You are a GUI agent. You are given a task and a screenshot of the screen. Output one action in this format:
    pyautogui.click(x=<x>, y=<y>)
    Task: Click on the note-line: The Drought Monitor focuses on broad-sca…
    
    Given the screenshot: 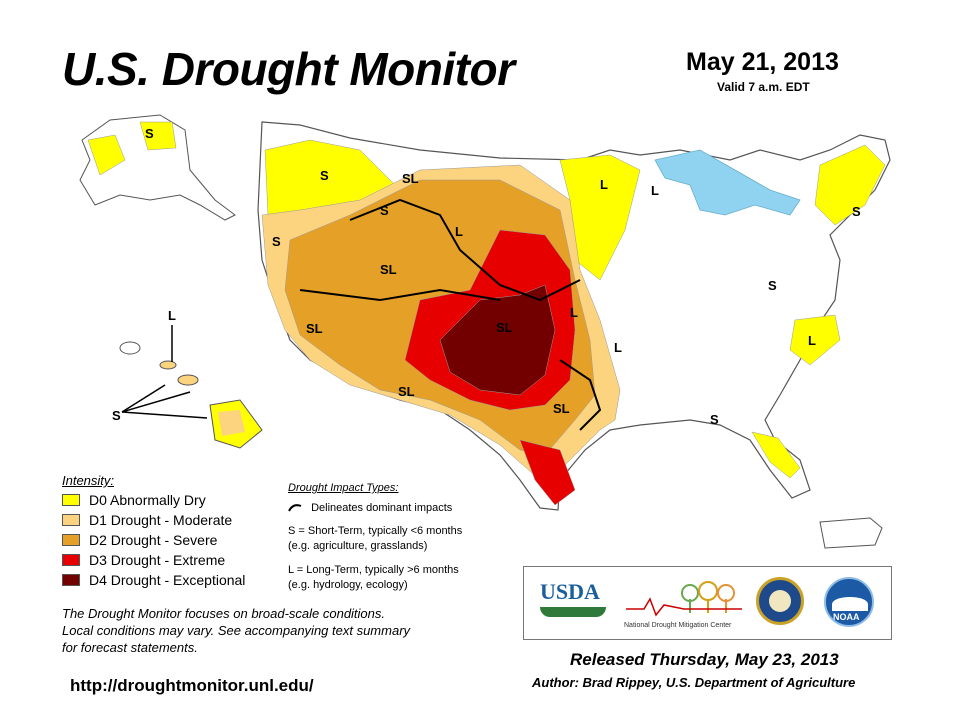 What is the action you would take?
    pyautogui.click(x=224, y=613)
    